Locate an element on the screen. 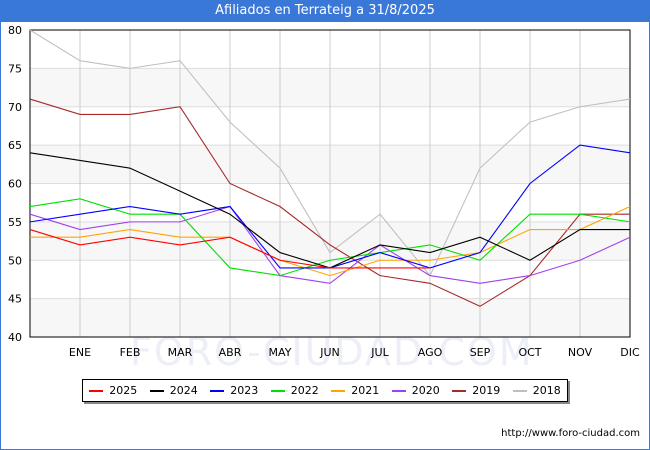 This screenshot has width=650, height=450. legend-item-2019: 2019 is located at coordinates (476, 390).